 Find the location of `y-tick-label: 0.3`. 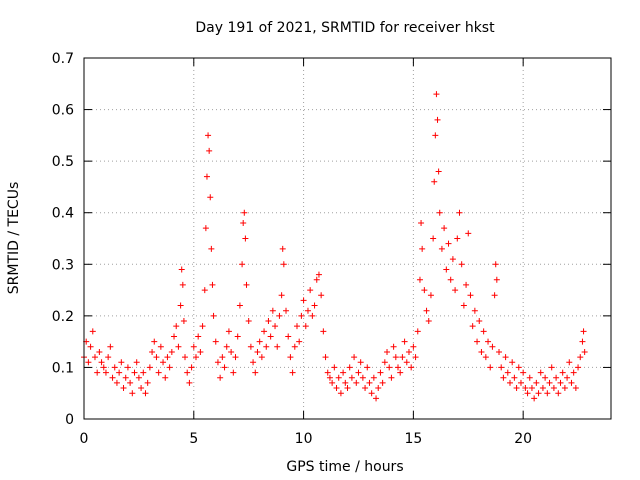

y-tick-label: 0.3 is located at coordinates (63, 265).